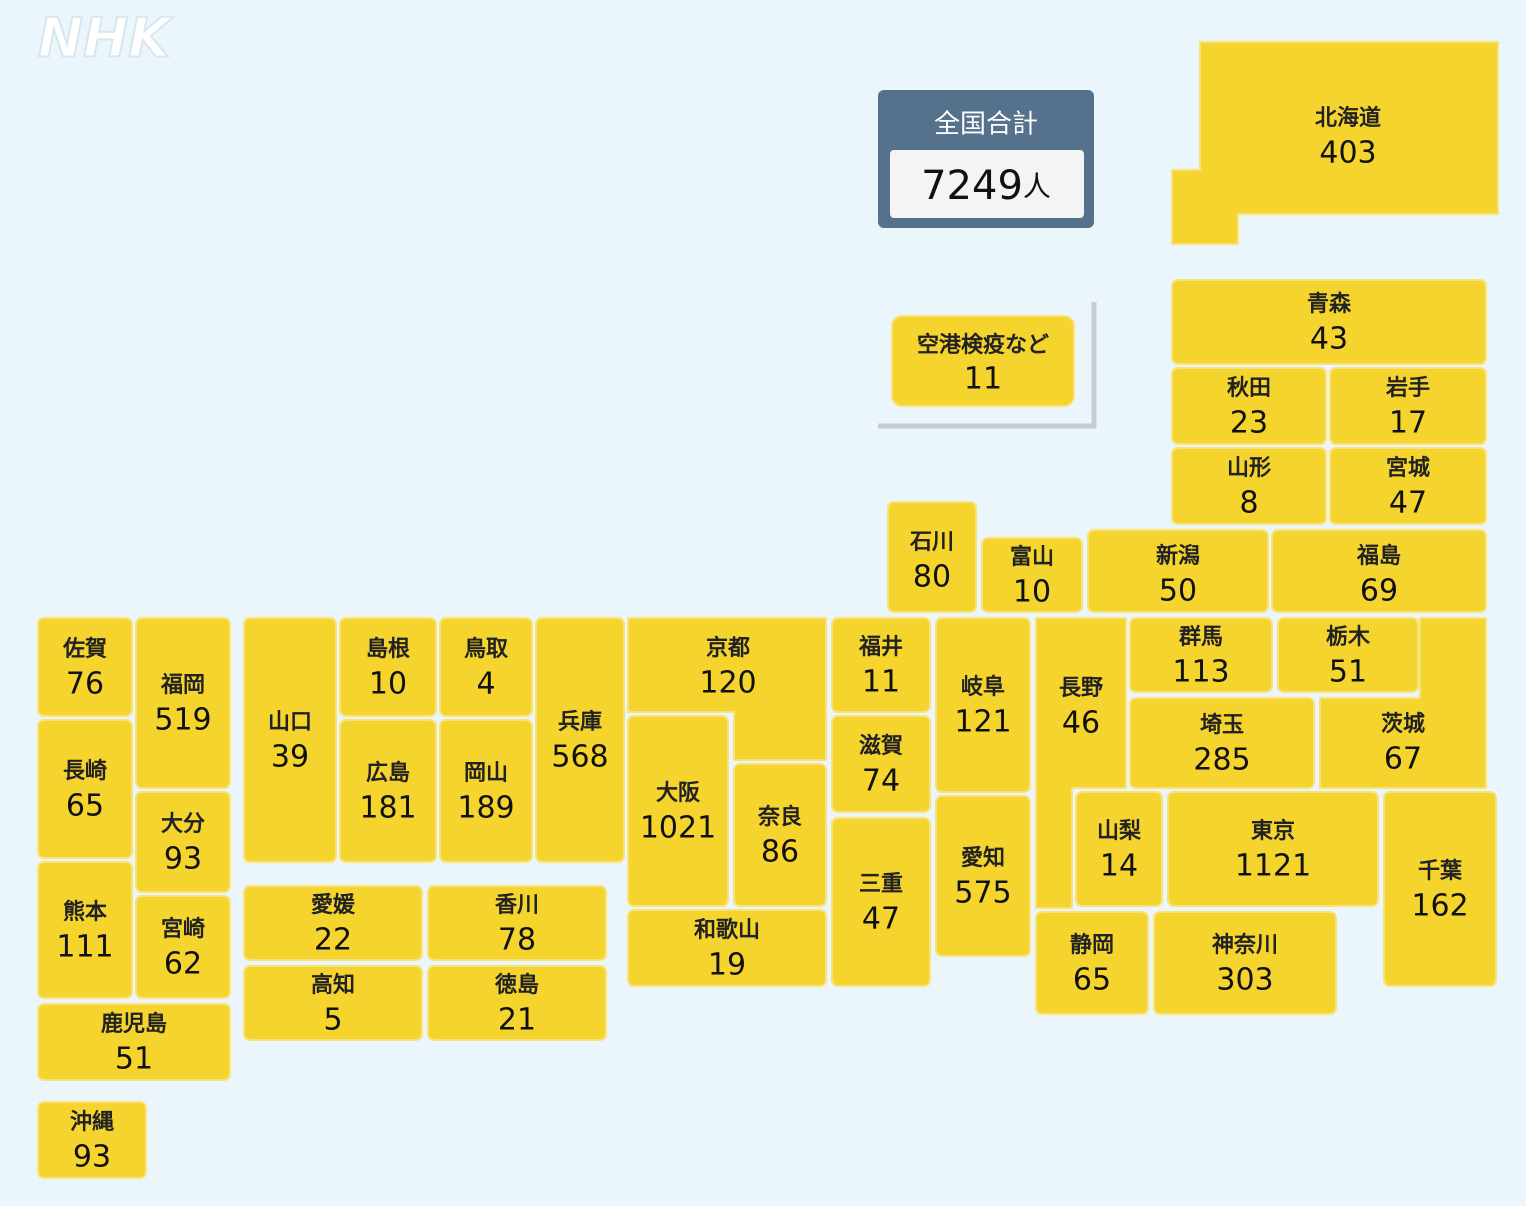 The image size is (1526, 1206). Describe the element at coordinates (182, 720) in the screenshot. I see `prefecture-value: 519` at that location.